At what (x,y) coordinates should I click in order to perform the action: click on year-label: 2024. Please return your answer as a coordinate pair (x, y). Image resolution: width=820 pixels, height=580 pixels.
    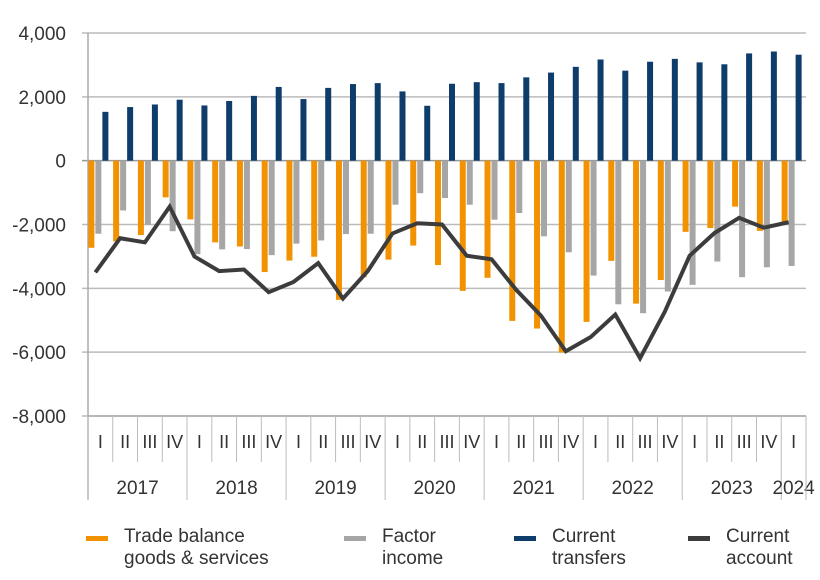
    Looking at the image, I should click on (793, 488).